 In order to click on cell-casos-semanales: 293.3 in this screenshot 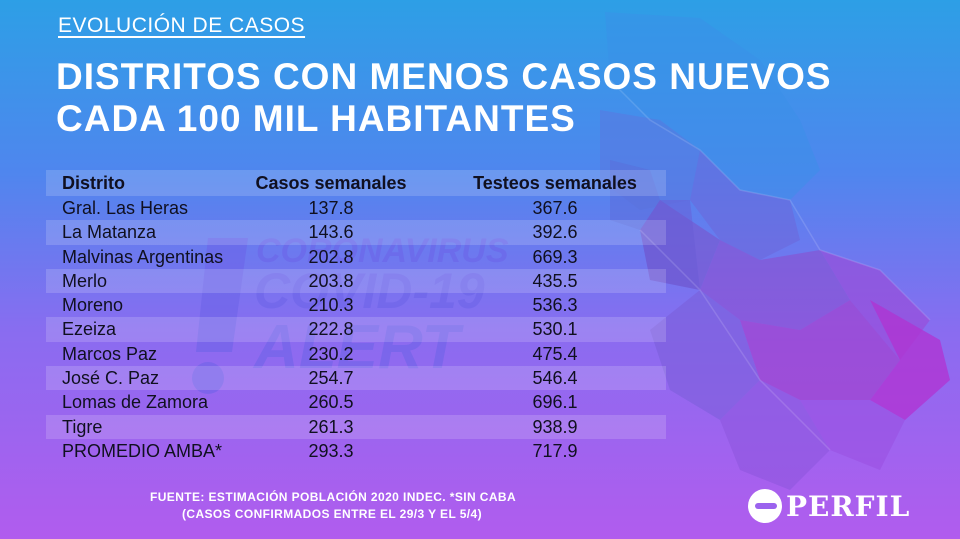, I will do `click(331, 450)`.